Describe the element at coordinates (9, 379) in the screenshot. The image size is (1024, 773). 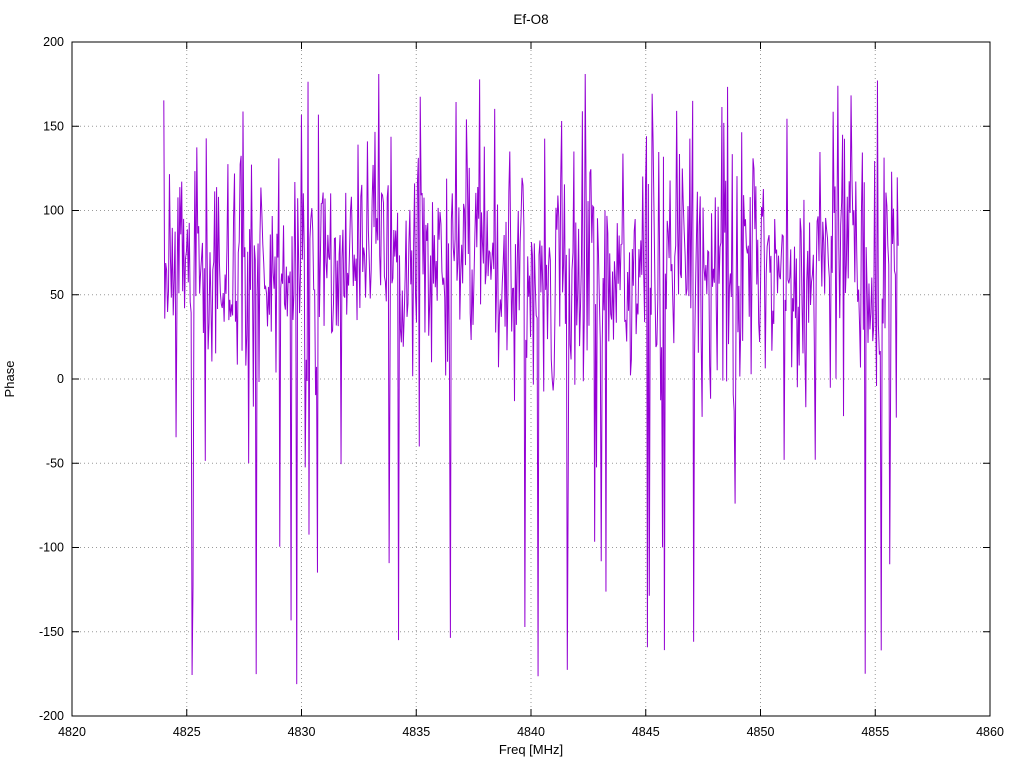
I see `y-axis-label: Phase` at that location.